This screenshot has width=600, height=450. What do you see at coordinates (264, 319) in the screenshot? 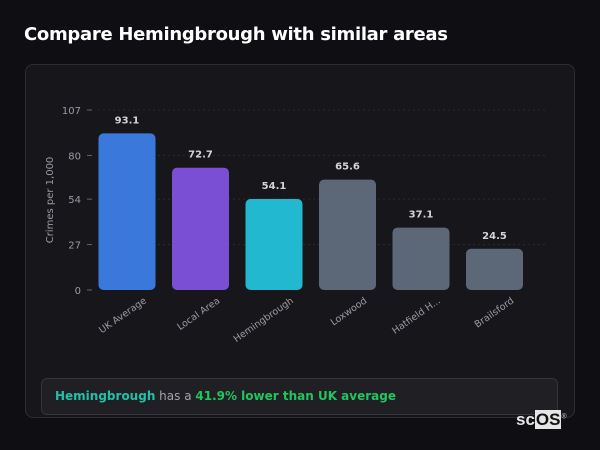
I see `x-tick-label: Hemingbrough` at bounding box center [264, 319].